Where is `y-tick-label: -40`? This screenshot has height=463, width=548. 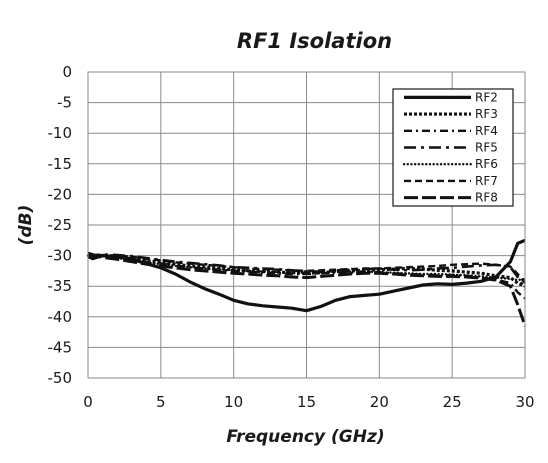 y-tick-label: -40 is located at coordinates (60, 317).